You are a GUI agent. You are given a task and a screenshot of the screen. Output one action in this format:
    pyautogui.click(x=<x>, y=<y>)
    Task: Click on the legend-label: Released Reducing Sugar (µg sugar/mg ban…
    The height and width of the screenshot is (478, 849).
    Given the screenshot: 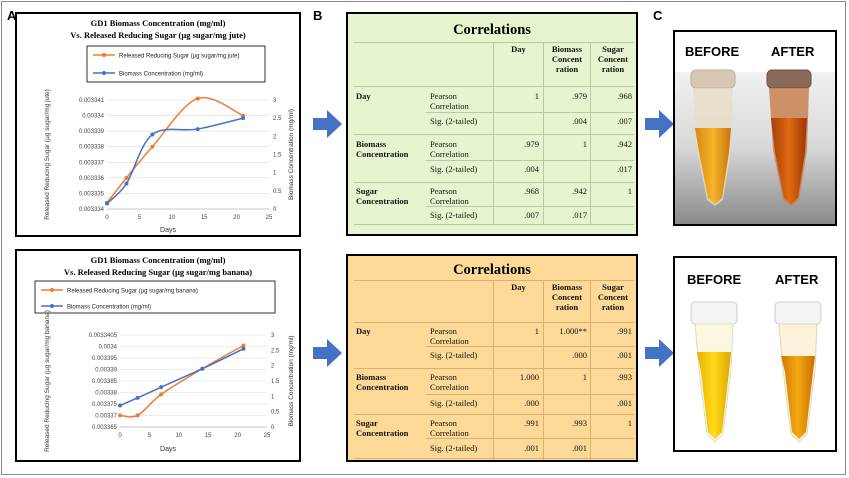 What is the action you would take?
    pyautogui.click(x=132, y=292)
    